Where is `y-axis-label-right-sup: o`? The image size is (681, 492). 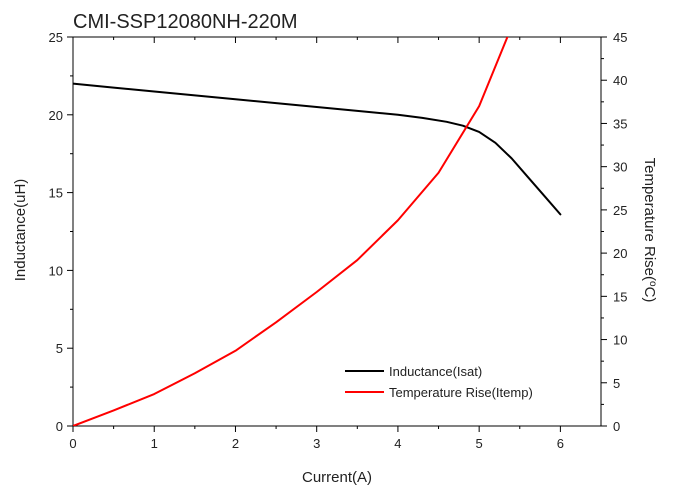 y-axis-label-right-sup: o is located at coordinates (653, 284).